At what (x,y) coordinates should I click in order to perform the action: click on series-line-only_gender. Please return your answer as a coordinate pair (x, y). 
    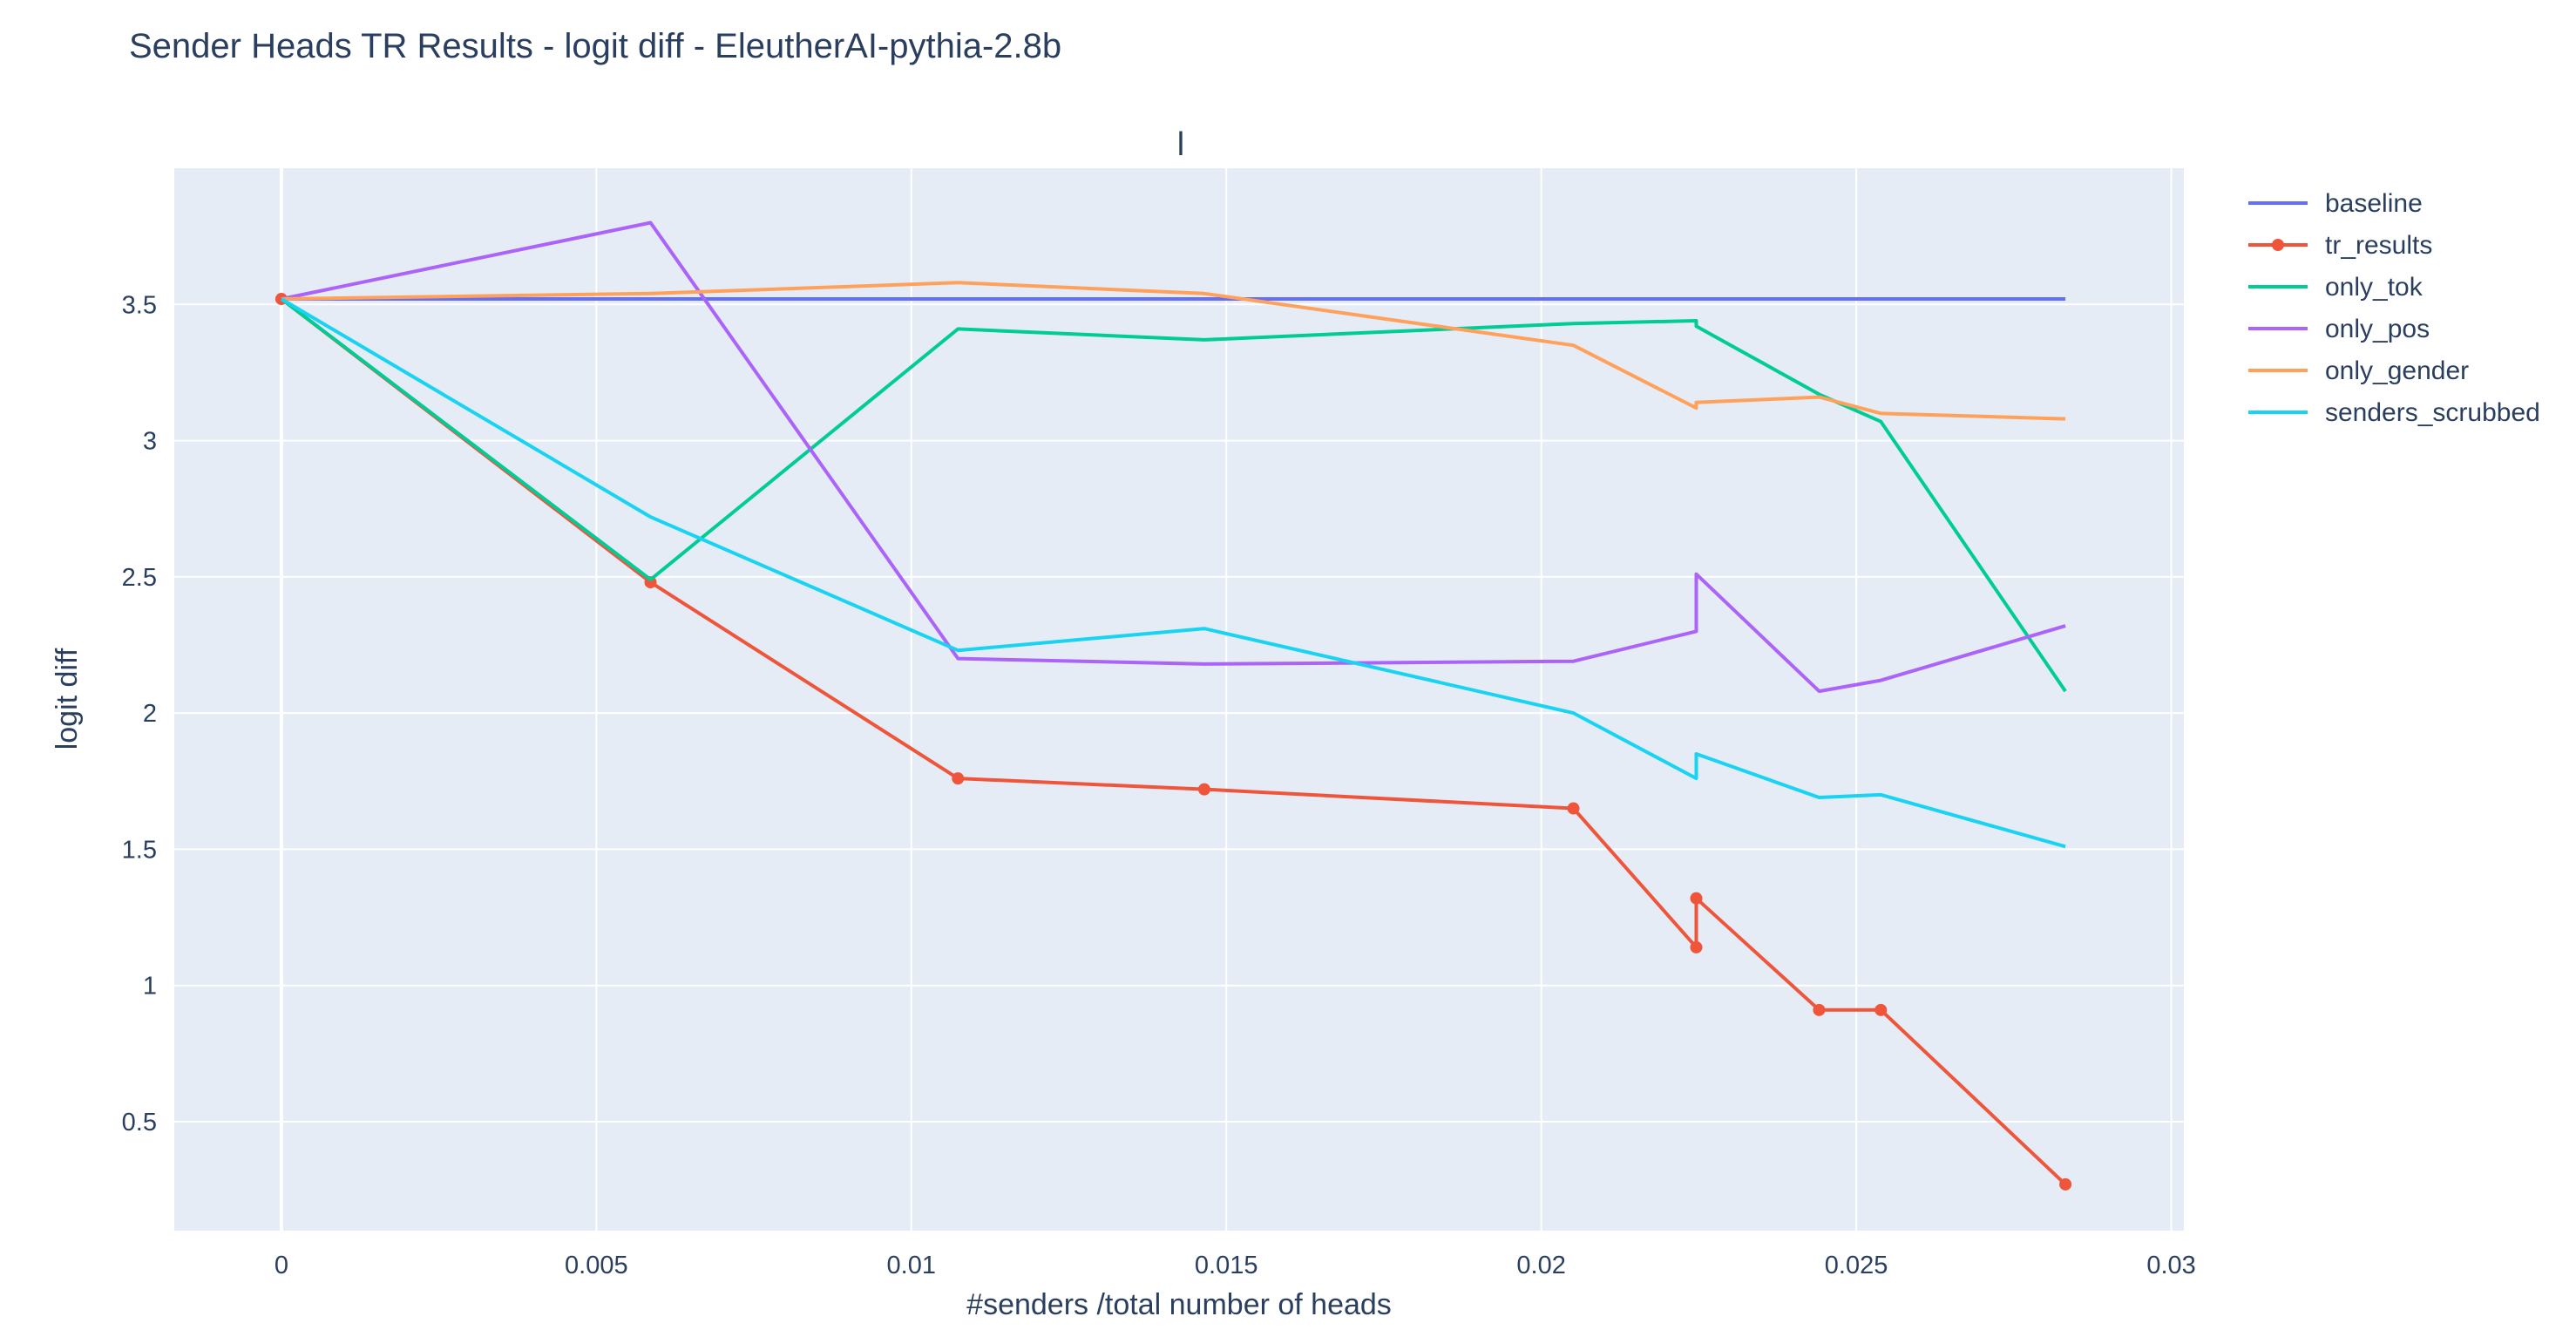
    Looking at the image, I should click on (1173, 351).